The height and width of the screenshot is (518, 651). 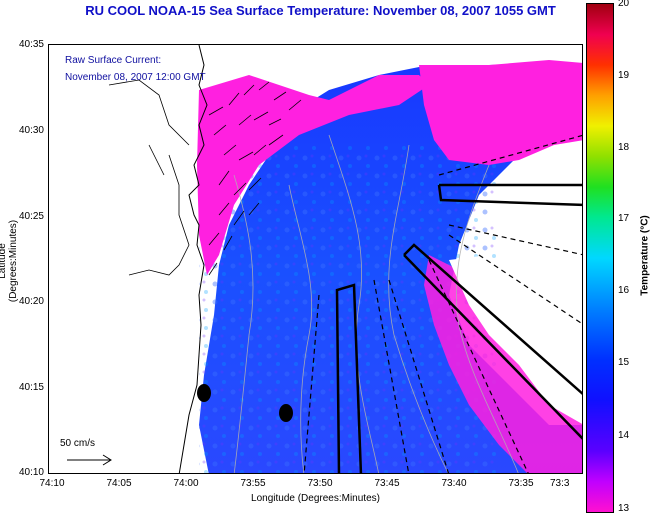 What do you see at coordinates (560, 483) in the screenshot?
I see `x-tick-8: 73:3` at bounding box center [560, 483].